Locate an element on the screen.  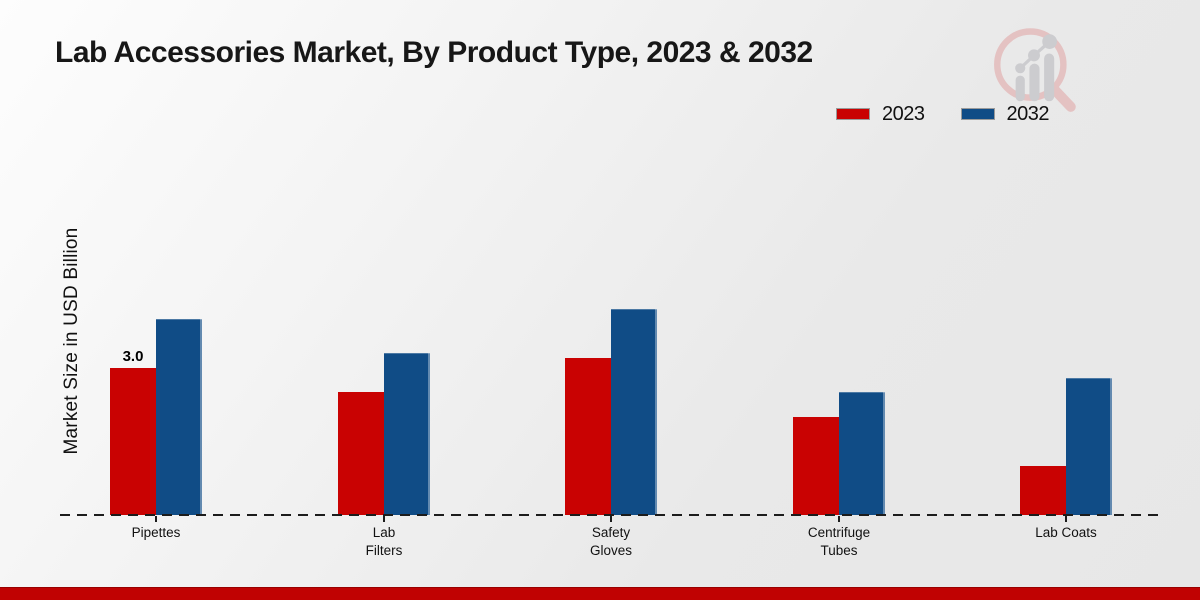
x-axis-tick-lab-coats is located at coordinates (1066, 519).